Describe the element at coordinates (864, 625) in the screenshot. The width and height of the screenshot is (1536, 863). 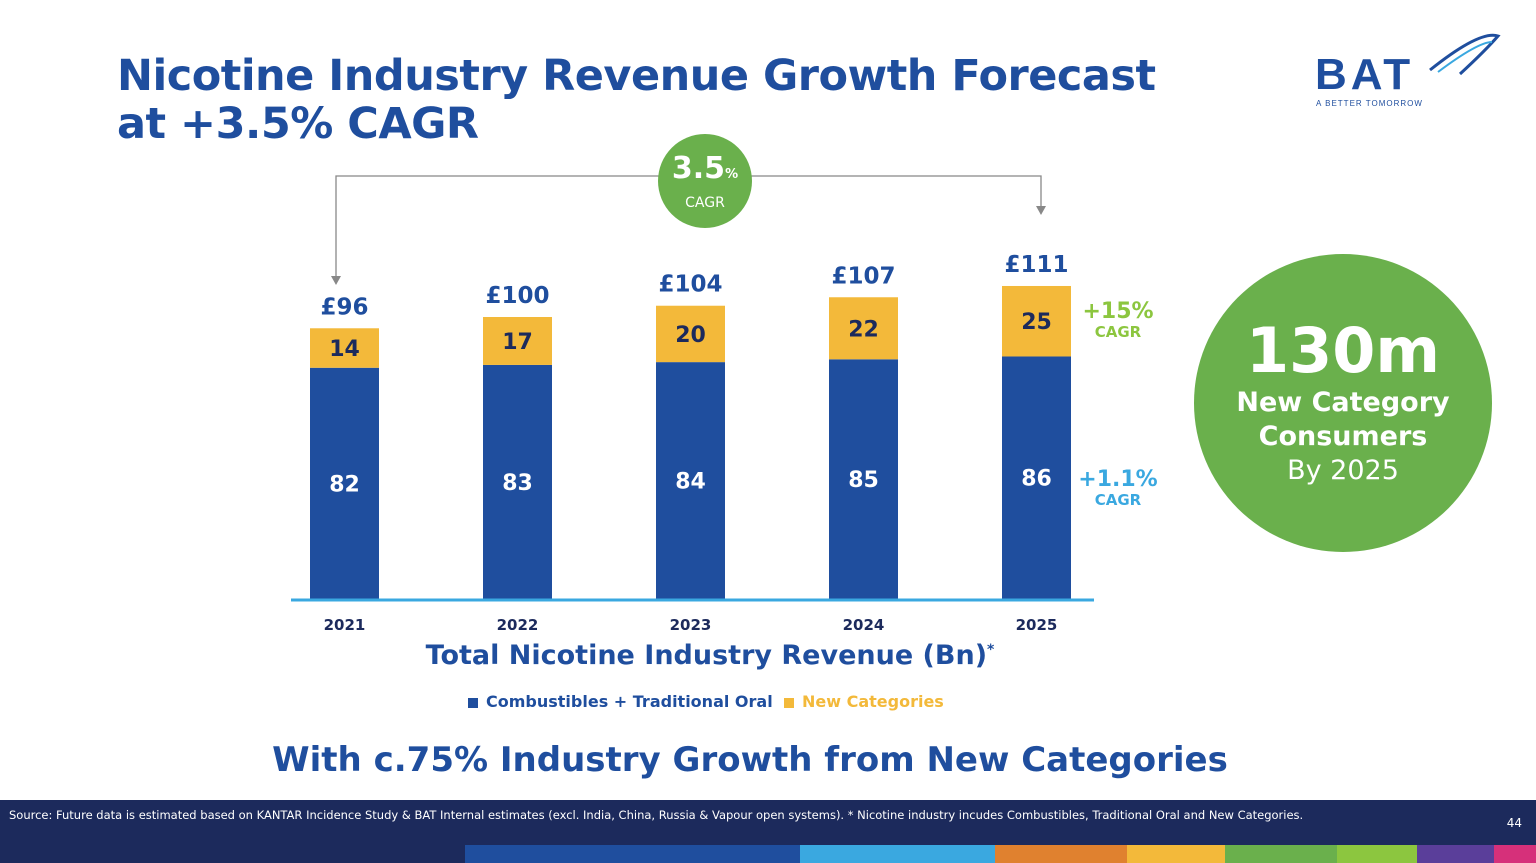
I see `x-tick-2024: 2024` at that location.